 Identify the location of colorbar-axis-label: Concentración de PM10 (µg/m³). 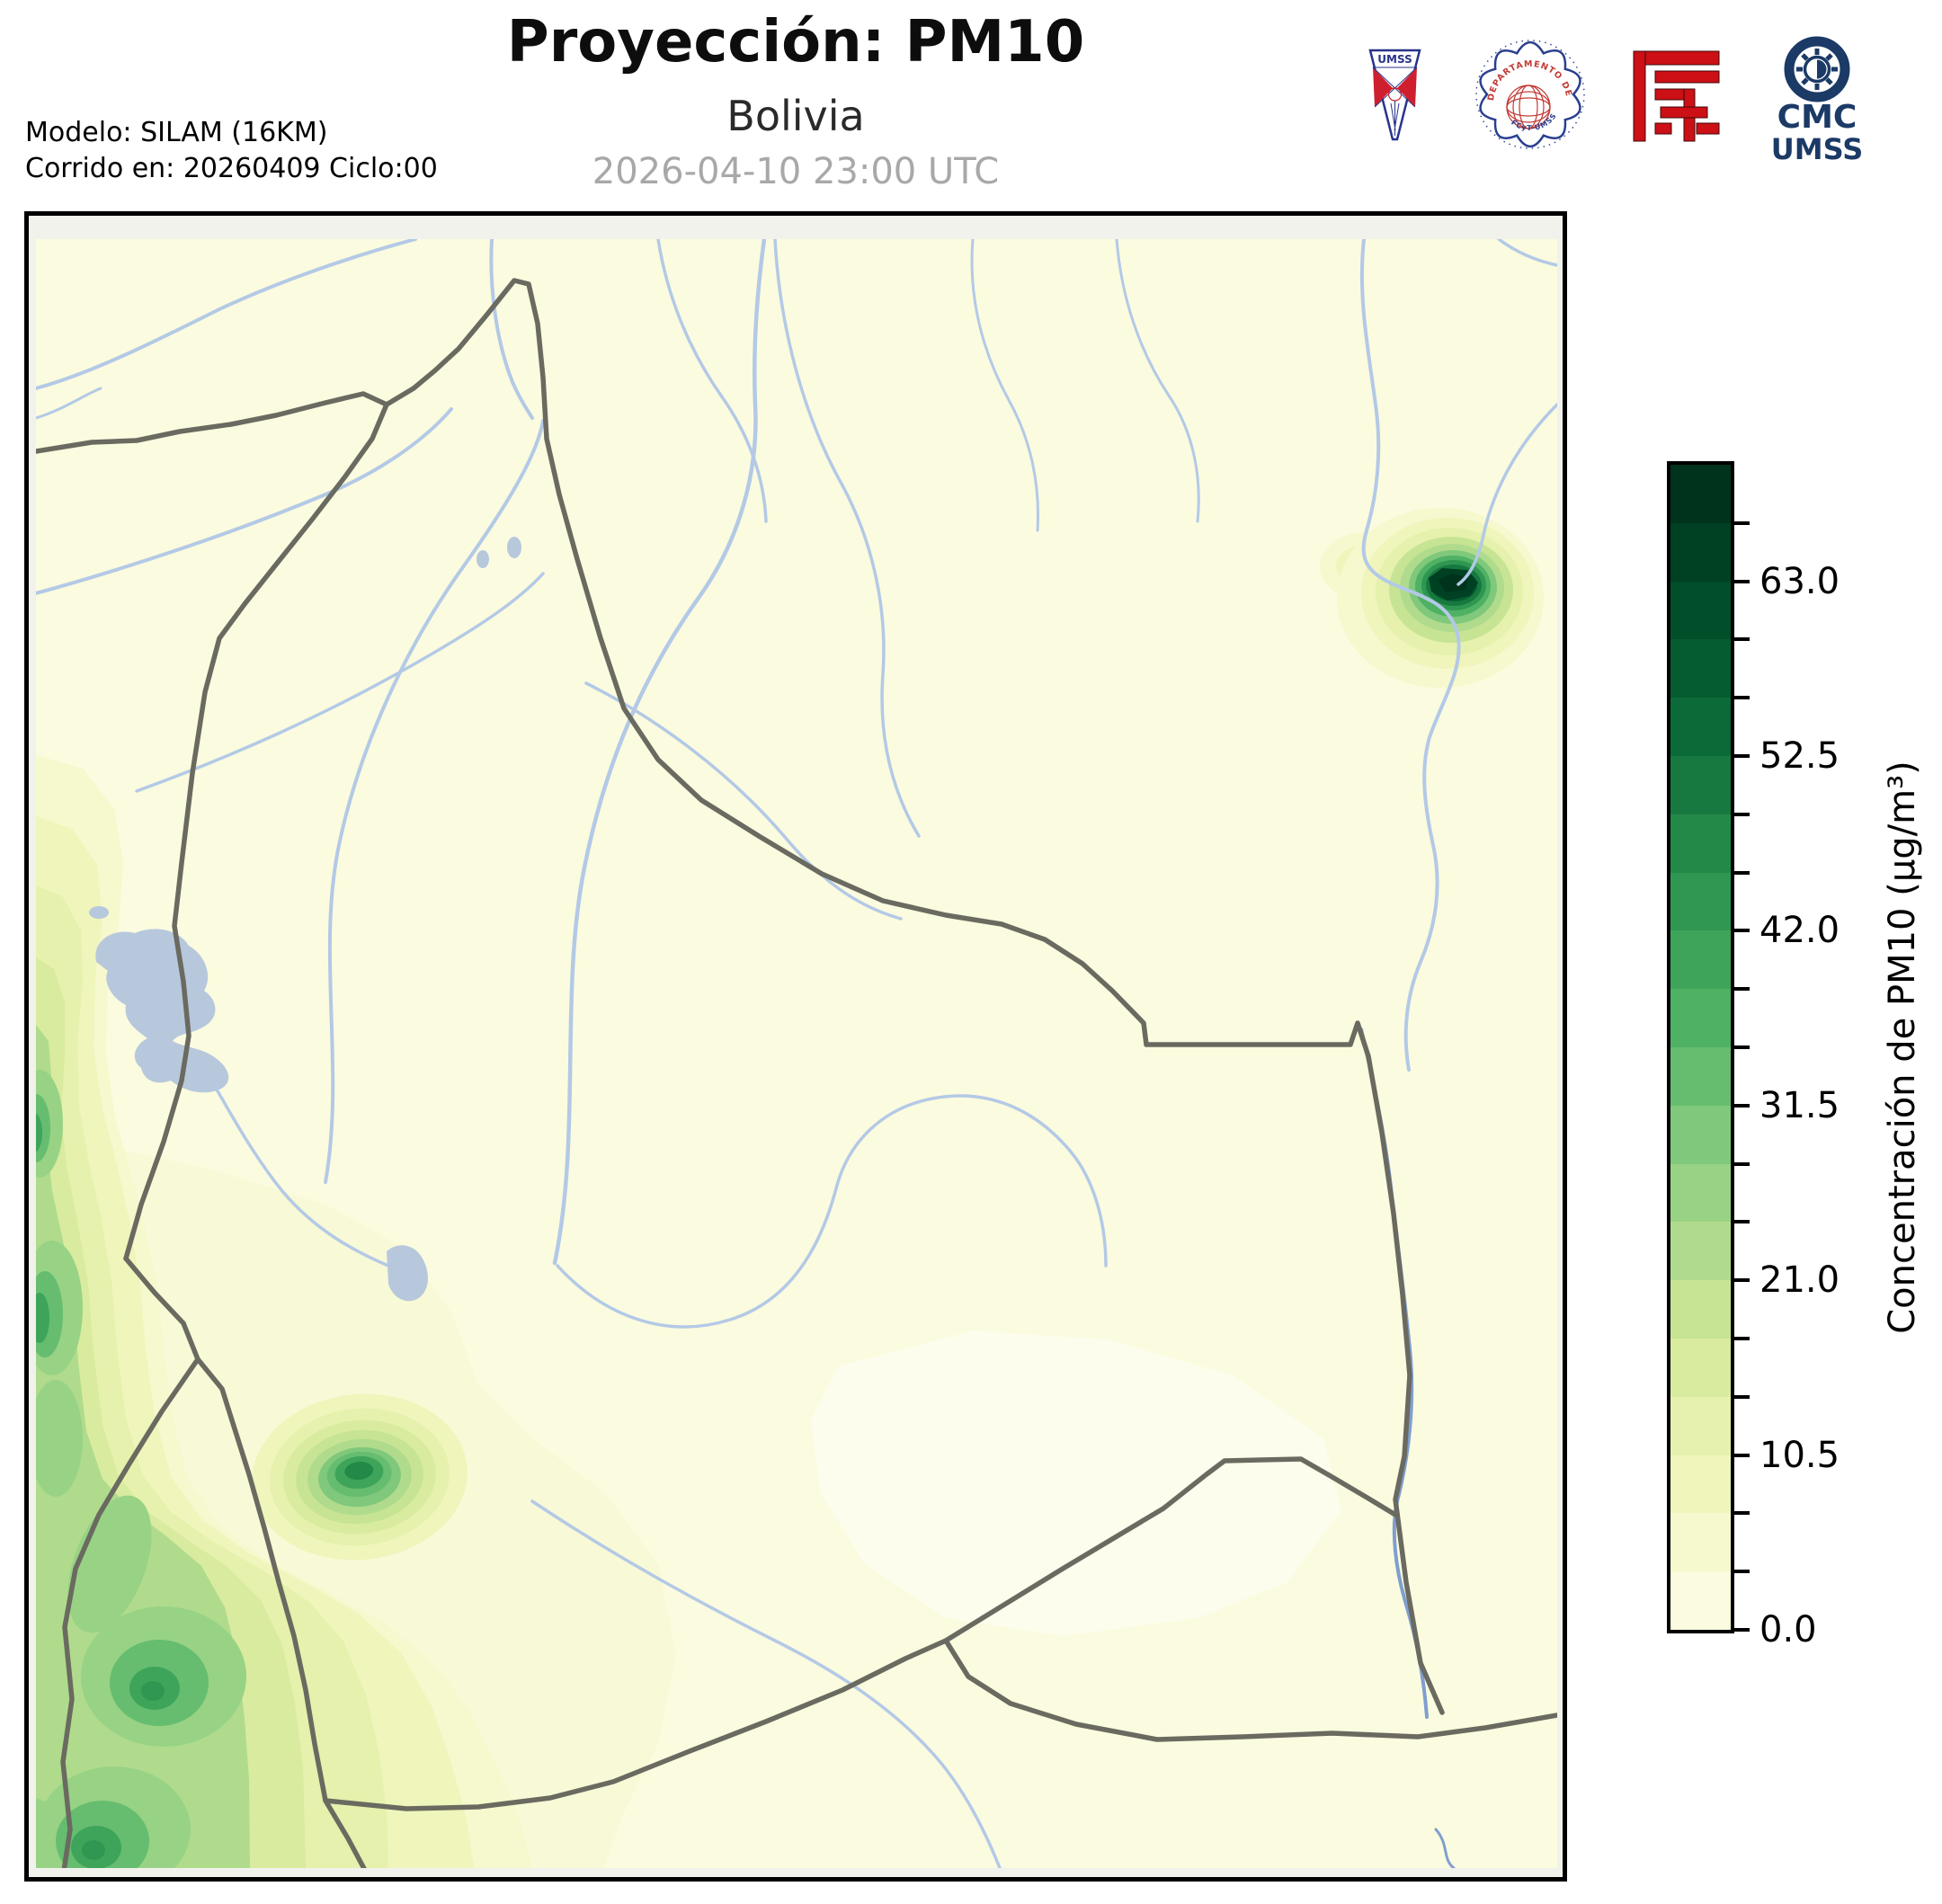
(1902, 1047).